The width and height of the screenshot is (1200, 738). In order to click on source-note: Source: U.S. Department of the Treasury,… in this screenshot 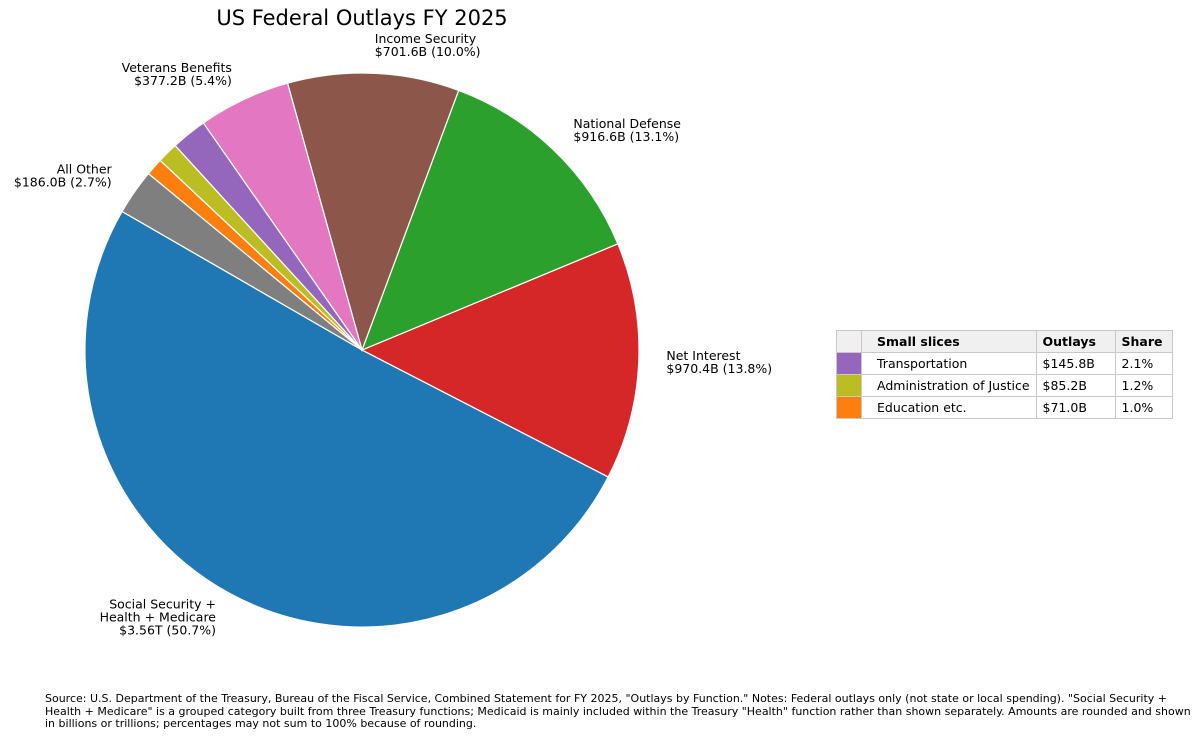, I will do `click(618, 711)`.